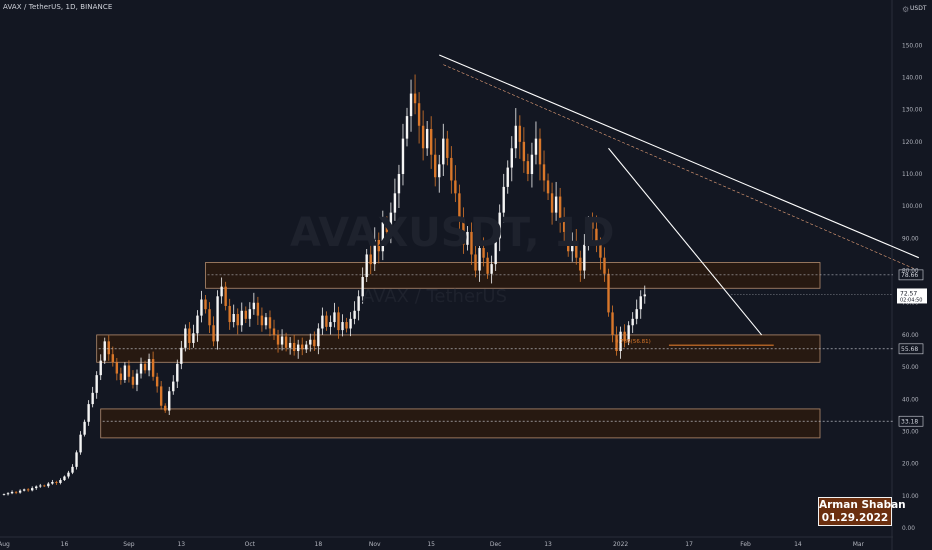 The width and height of the screenshot is (932, 550). Describe the element at coordinates (633, 342) in the screenshot. I see `fib-level-label: 0.786(56.81)` at that location.